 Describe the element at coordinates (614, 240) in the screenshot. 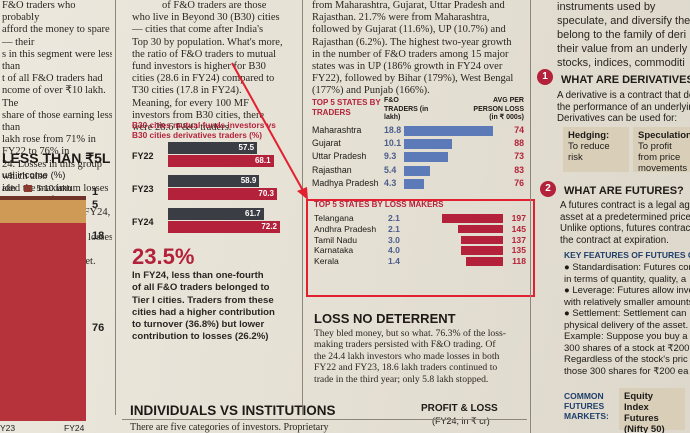

I see `text-line: the contract at expiration.` at that location.